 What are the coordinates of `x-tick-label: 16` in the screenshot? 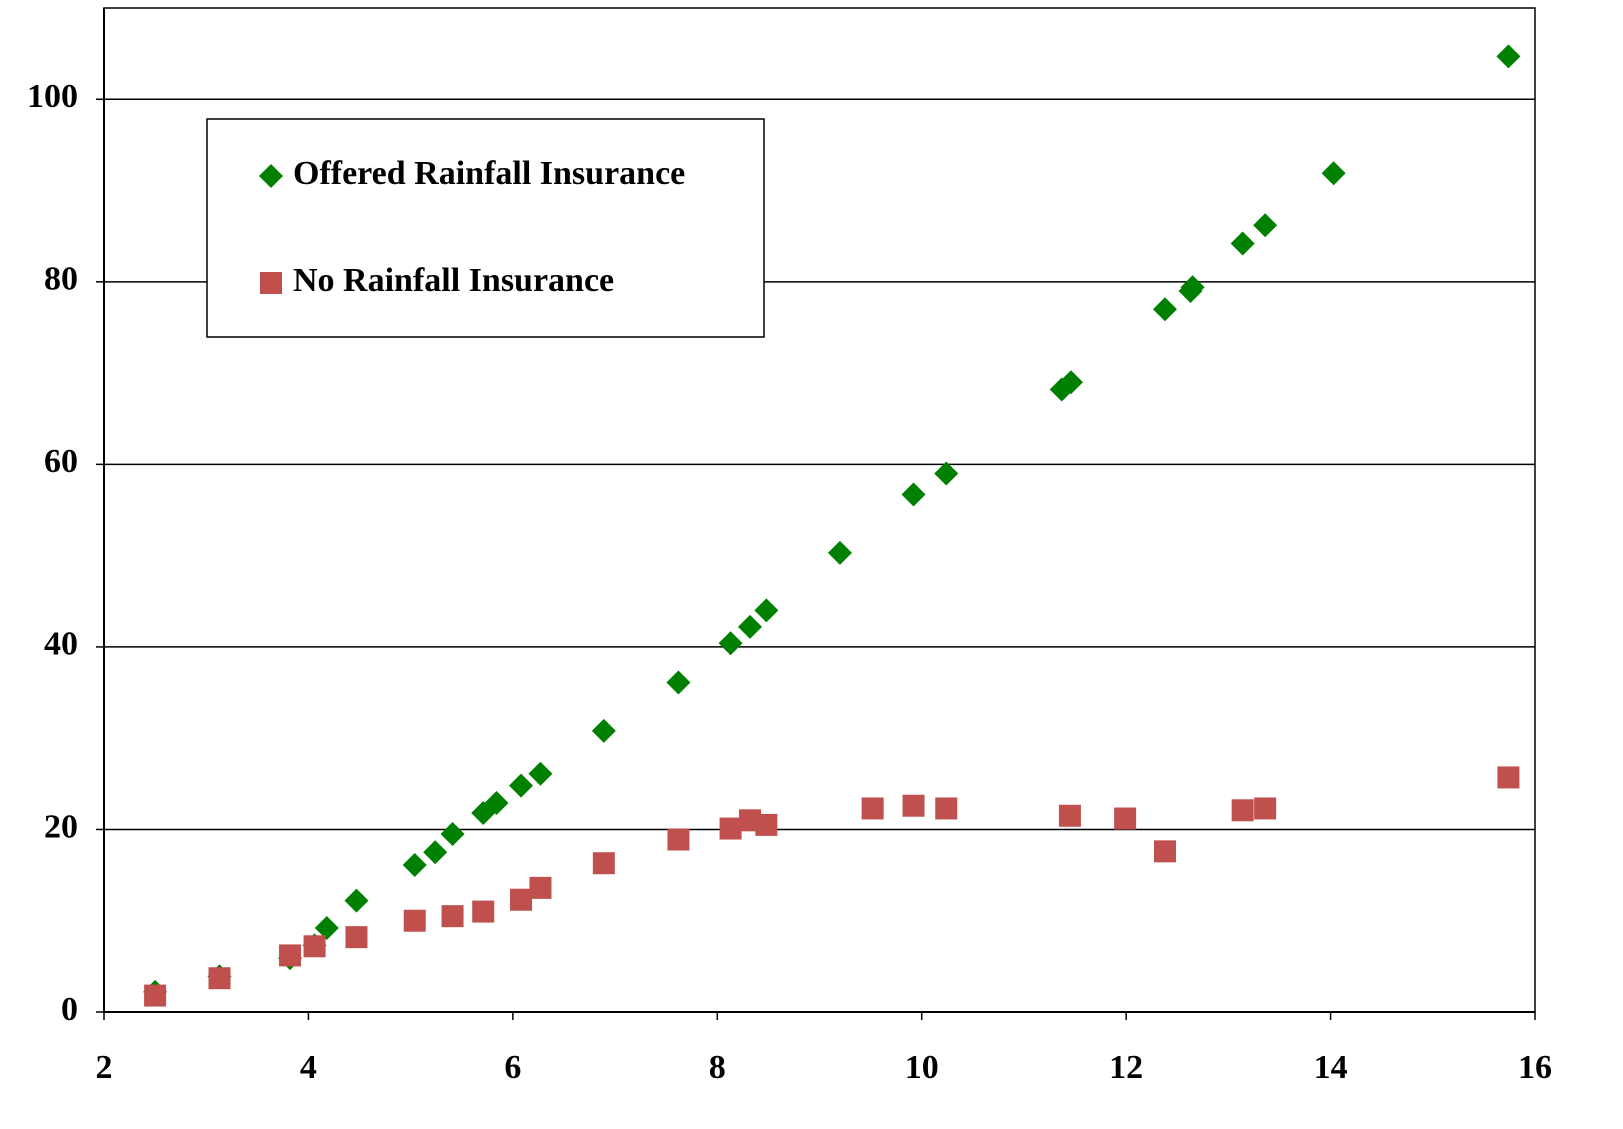 It's located at (1535, 1067).